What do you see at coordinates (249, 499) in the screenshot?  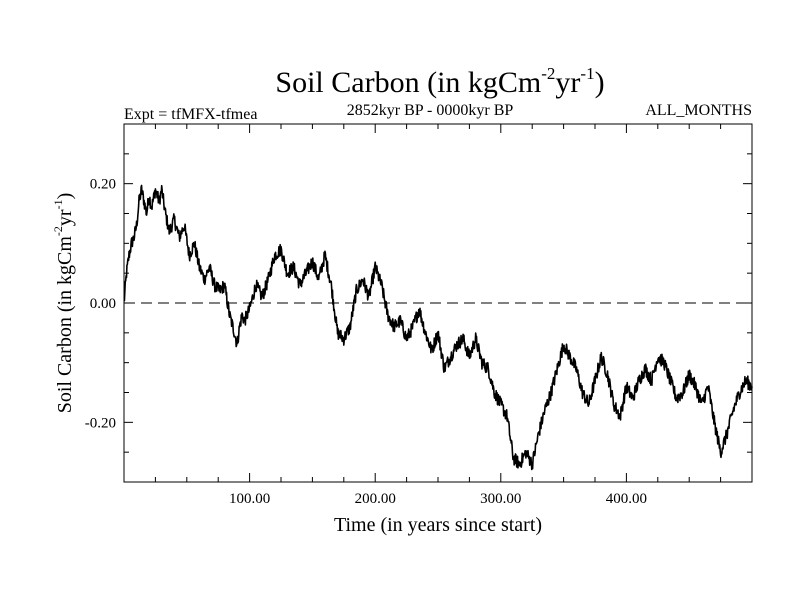 I see `x-tick-label: 100.00` at bounding box center [249, 499].